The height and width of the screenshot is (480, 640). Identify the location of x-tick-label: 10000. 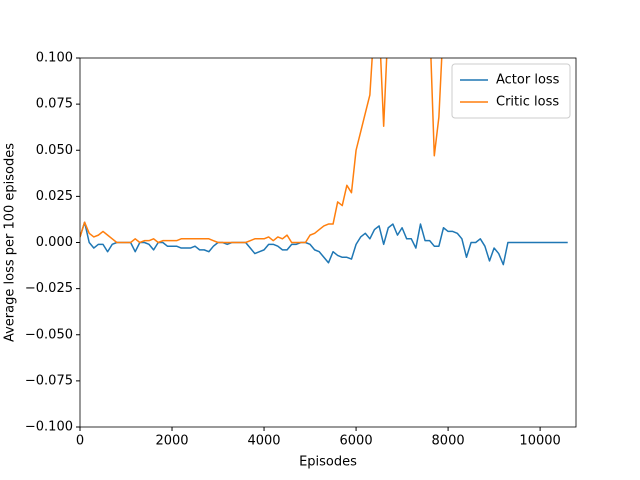
(539, 441).